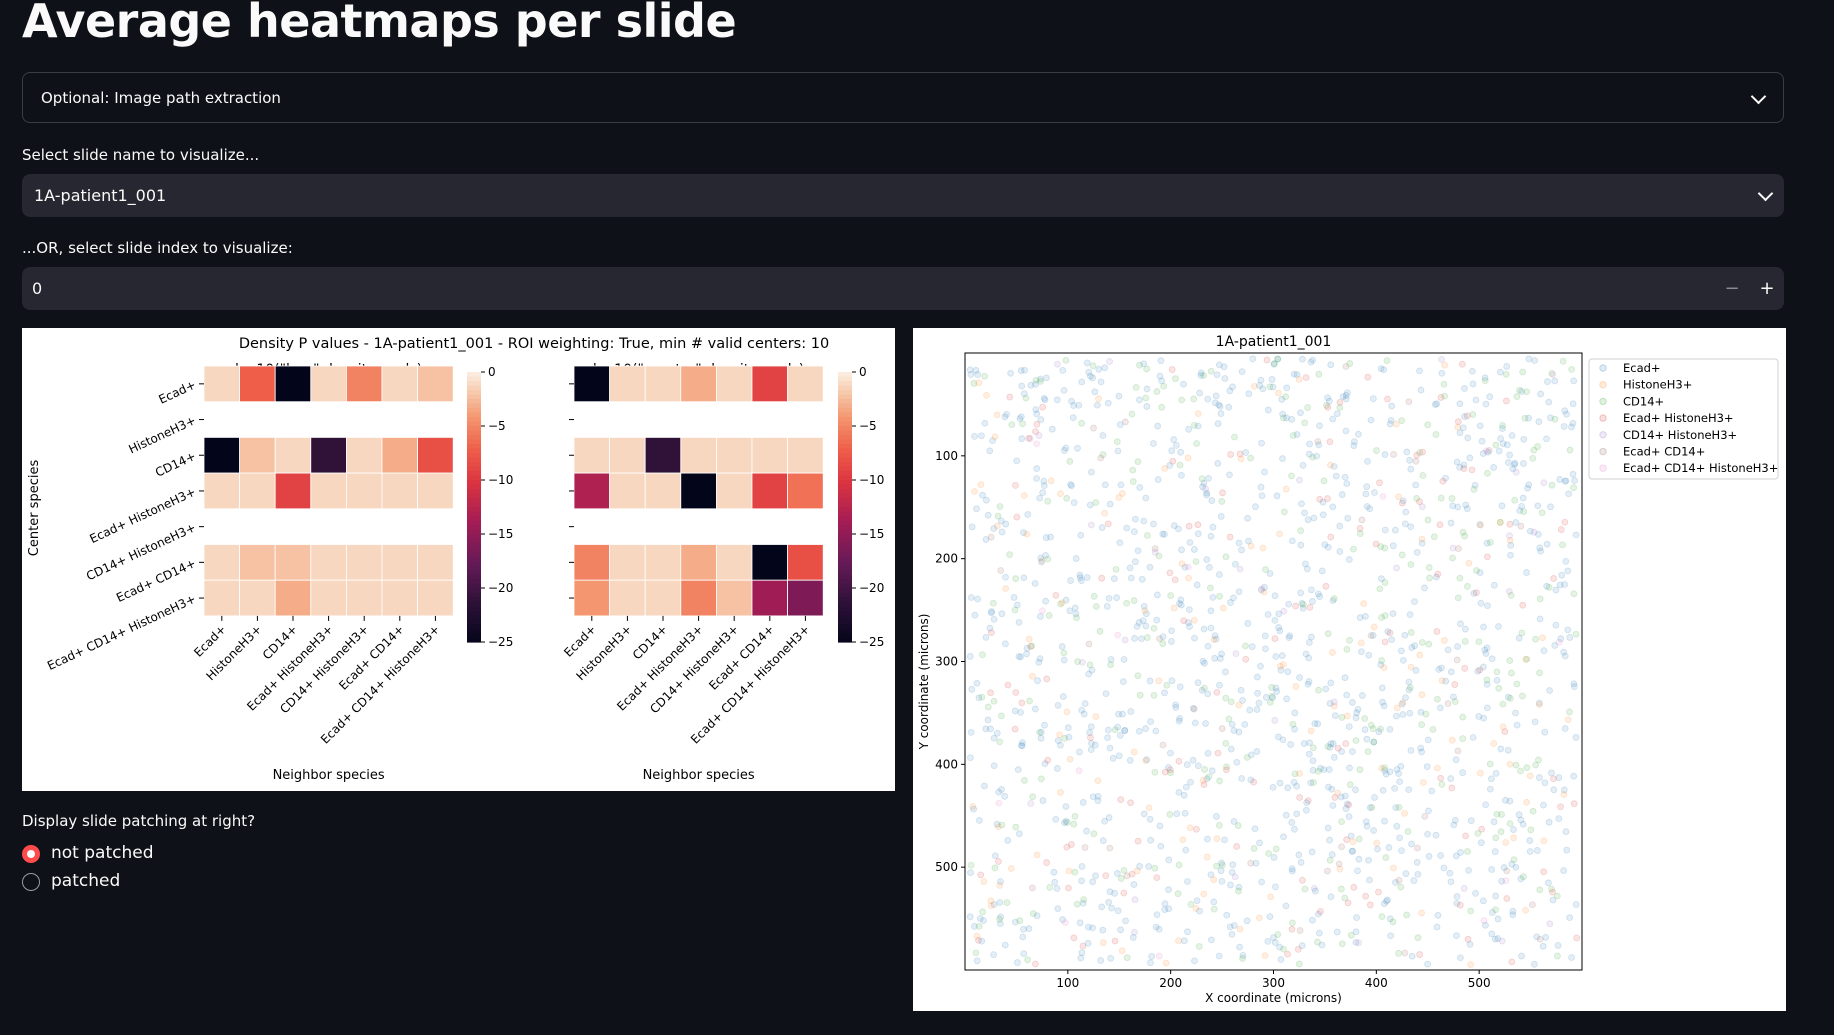 Image resolution: width=1834 pixels, height=1035 pixels. What do you see at coordinates (157, 248) in the screenshot?
I see `slide-index-label: ...OR, select slide index to visualize:` at bounding box center [157, 248].